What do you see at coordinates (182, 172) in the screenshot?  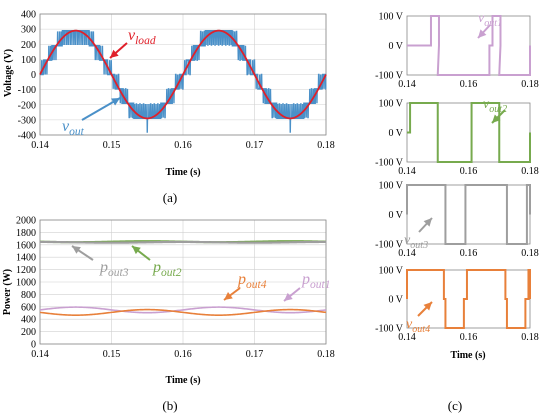 I see `chart-a-xlabel: Time (s)` at bounding box center [182, 172].